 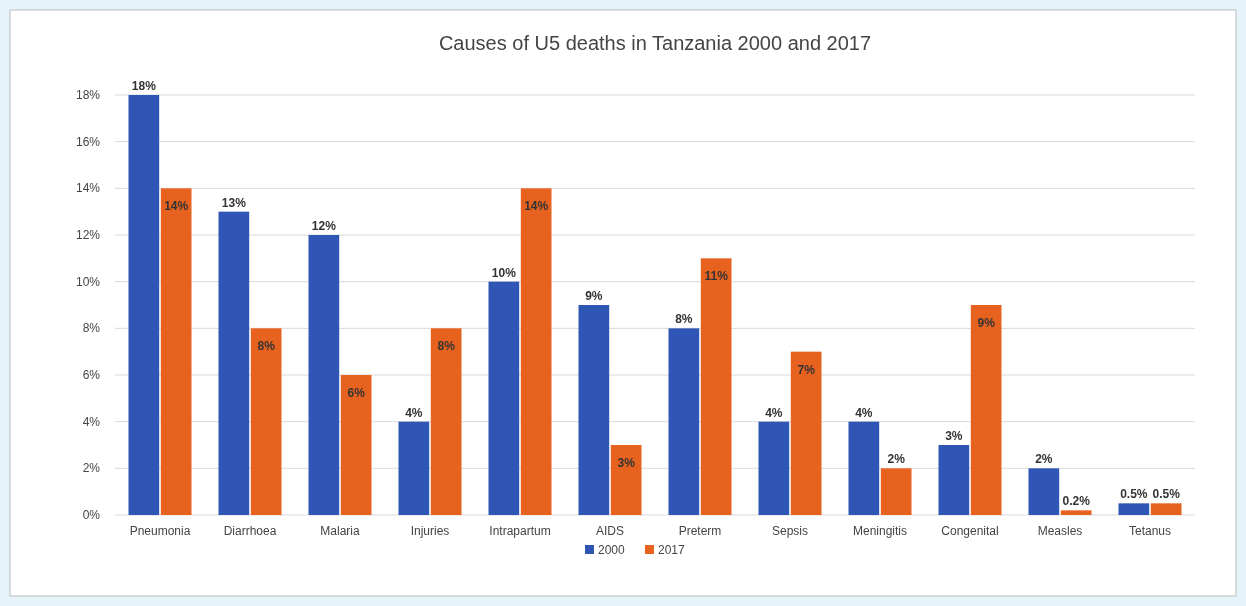 What do you see at coordinates (806, 369) in the screenshot?
I see `data-label: 7%` at bounding box center [806, 369].